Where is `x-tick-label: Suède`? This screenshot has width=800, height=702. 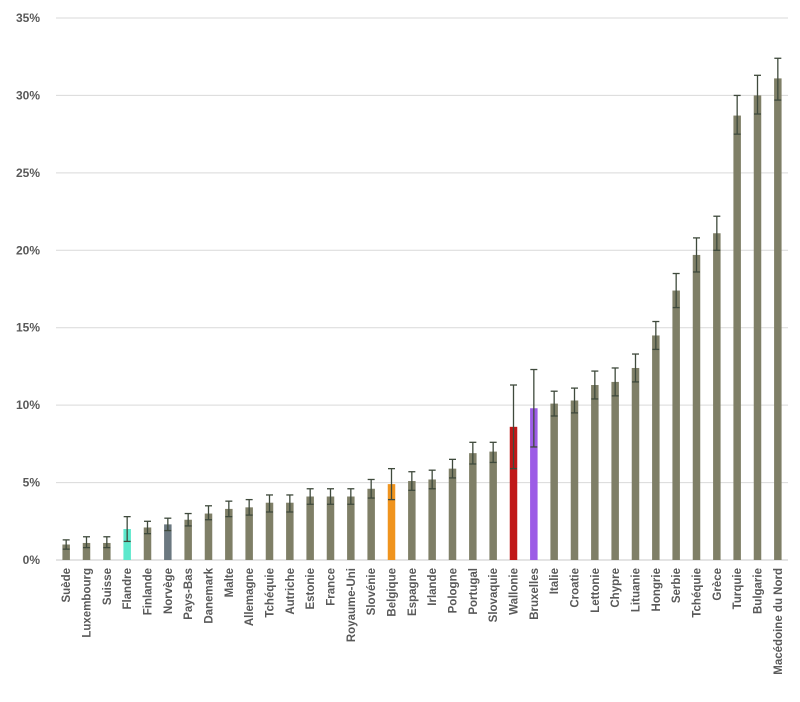 x-tick-label: Suède is located at coordinates (67, 585).